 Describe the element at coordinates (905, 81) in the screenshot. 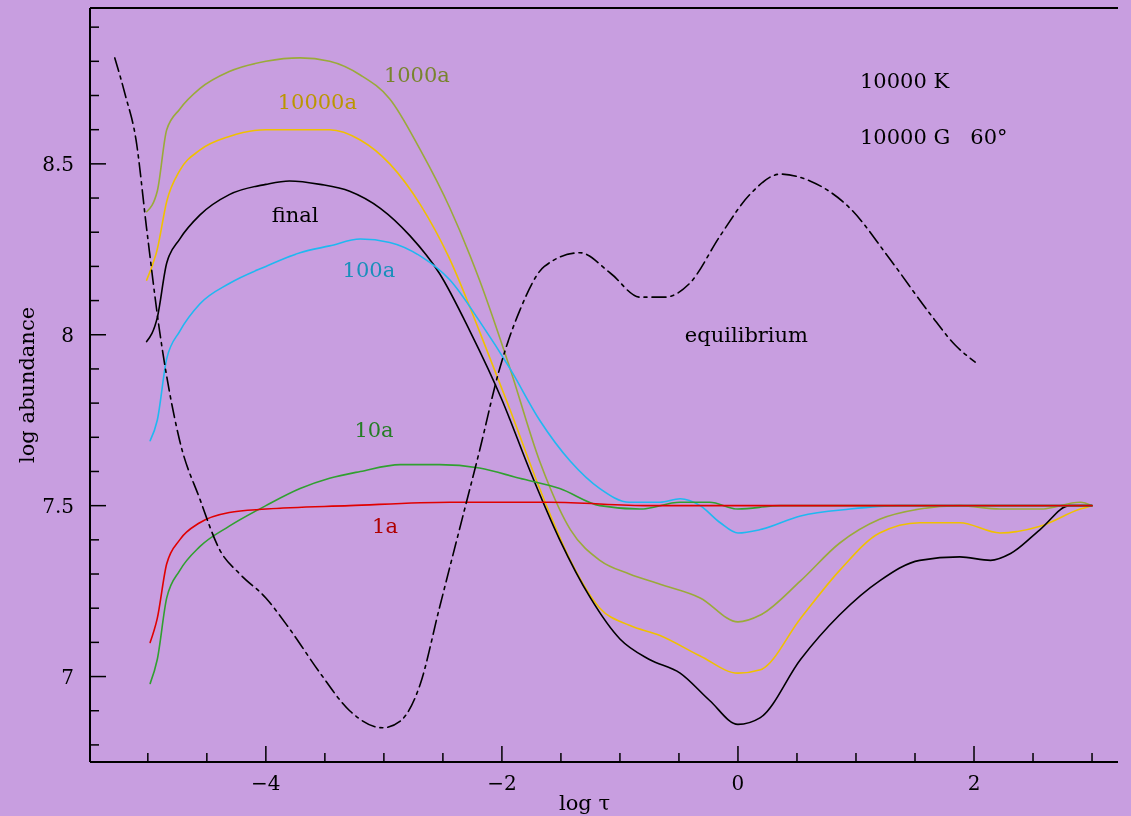

I see `annotation: 10000 K` at that location.